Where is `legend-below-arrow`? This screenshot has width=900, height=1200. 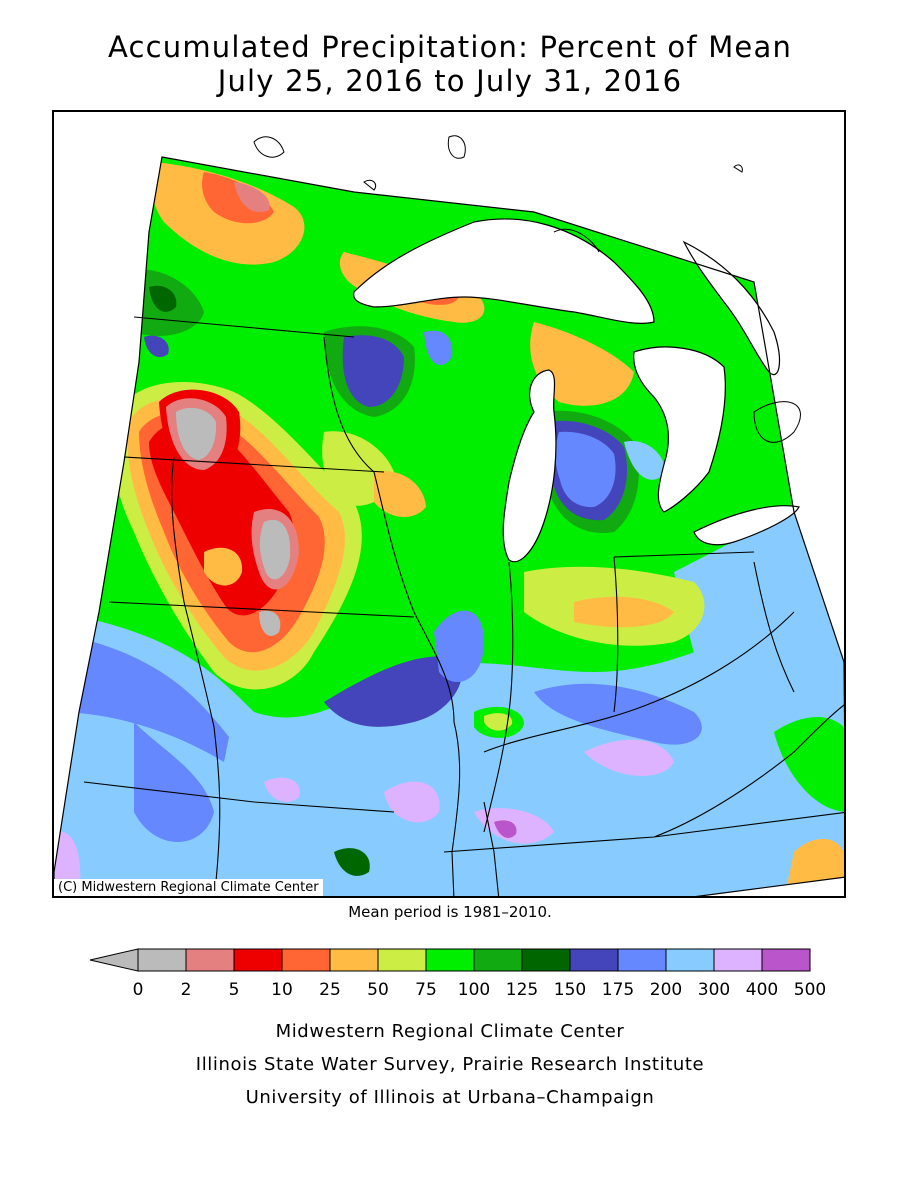 legend-below-arrow is located at coordinates (114, 960).